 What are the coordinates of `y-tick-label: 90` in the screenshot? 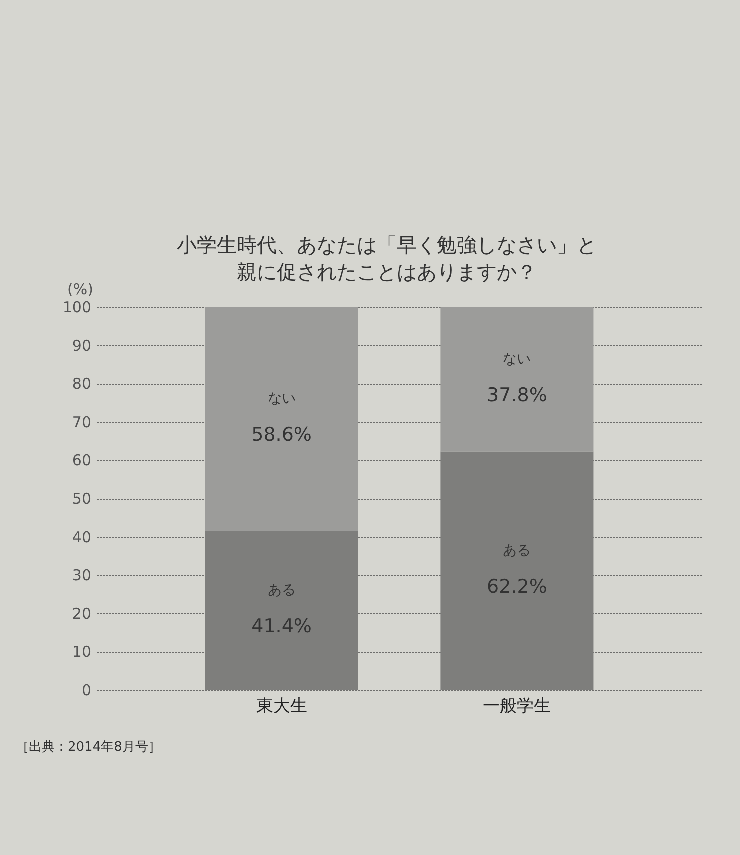 It's located at (82, 345).